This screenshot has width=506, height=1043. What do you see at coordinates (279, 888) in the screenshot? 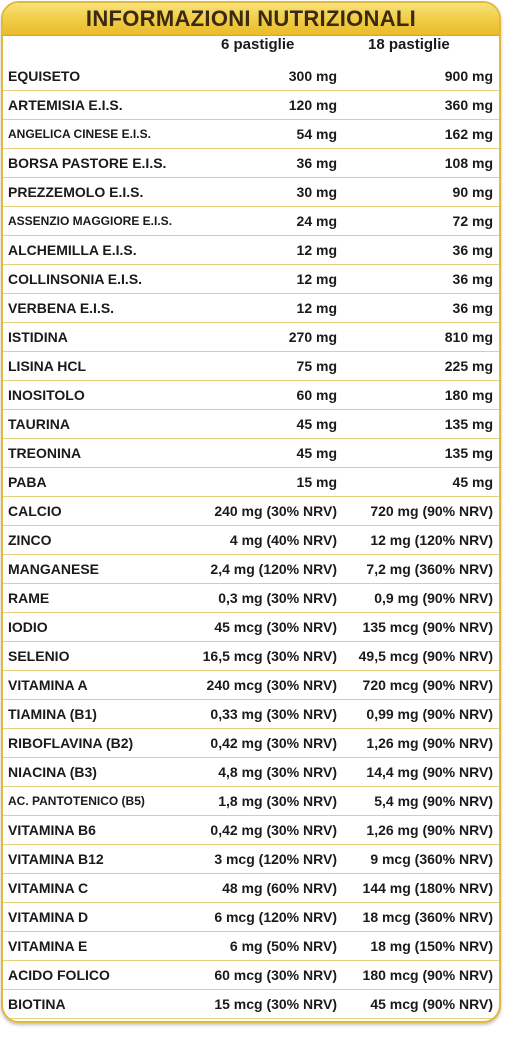
I see `amount-6-pastiglie: 48 mg (60% NRV)` at bounding box center [279, 888].